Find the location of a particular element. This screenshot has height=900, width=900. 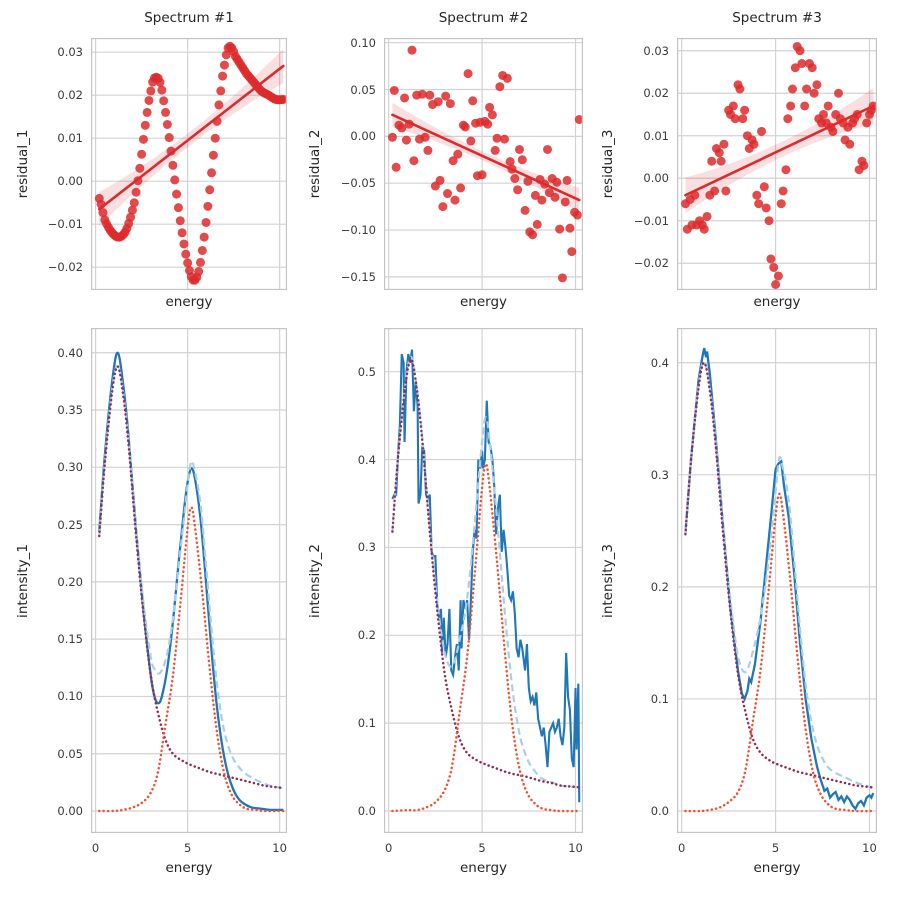

subplot-1-title: Spectrum #1 is located at coordinates (189, 18).